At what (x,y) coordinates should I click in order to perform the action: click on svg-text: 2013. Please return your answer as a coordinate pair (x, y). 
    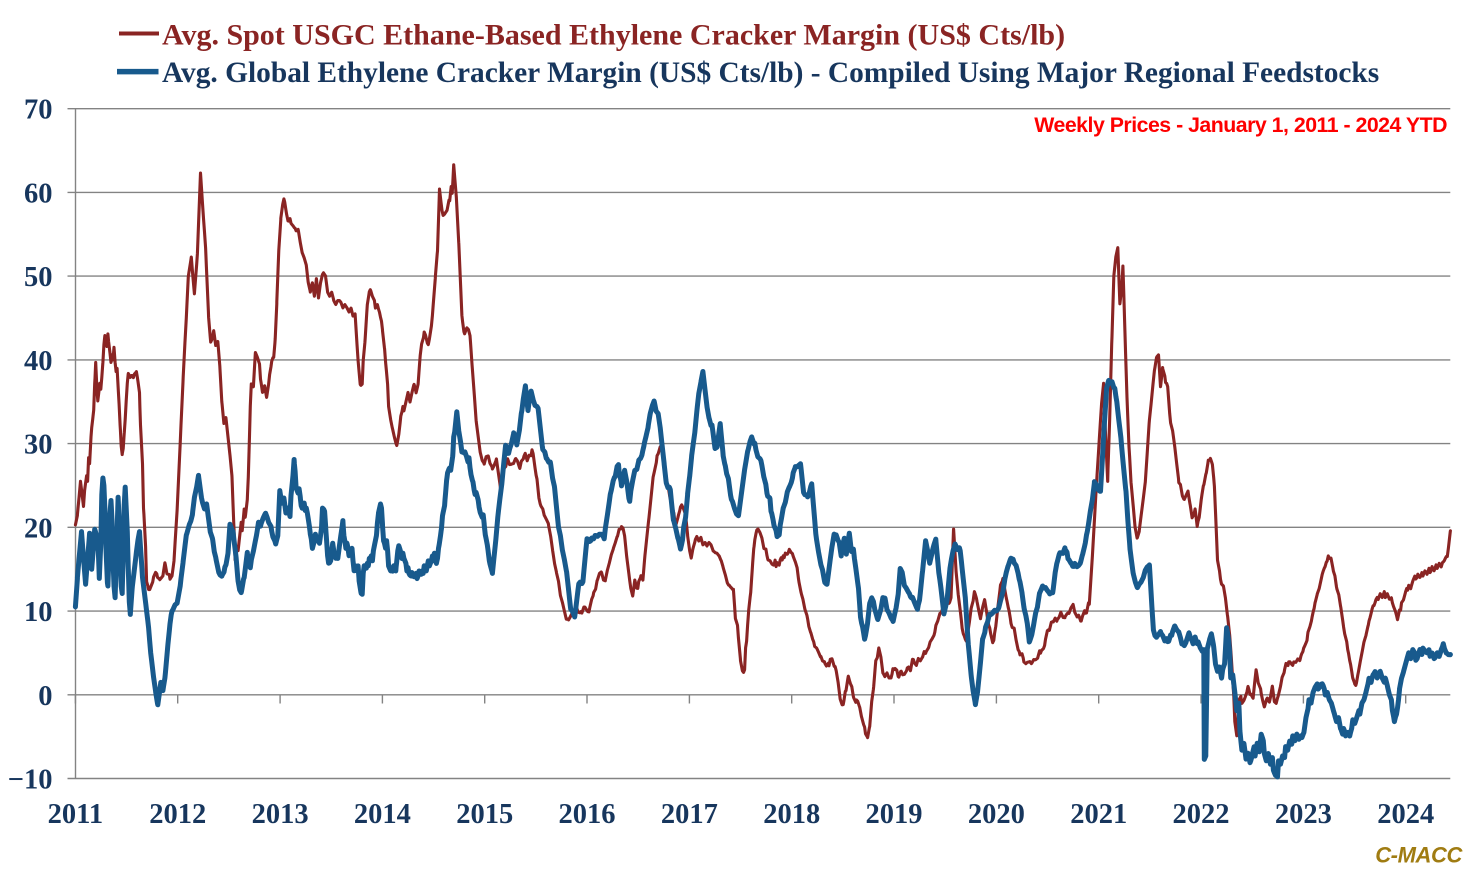
    Looking at the image, I should click on (280, 814).